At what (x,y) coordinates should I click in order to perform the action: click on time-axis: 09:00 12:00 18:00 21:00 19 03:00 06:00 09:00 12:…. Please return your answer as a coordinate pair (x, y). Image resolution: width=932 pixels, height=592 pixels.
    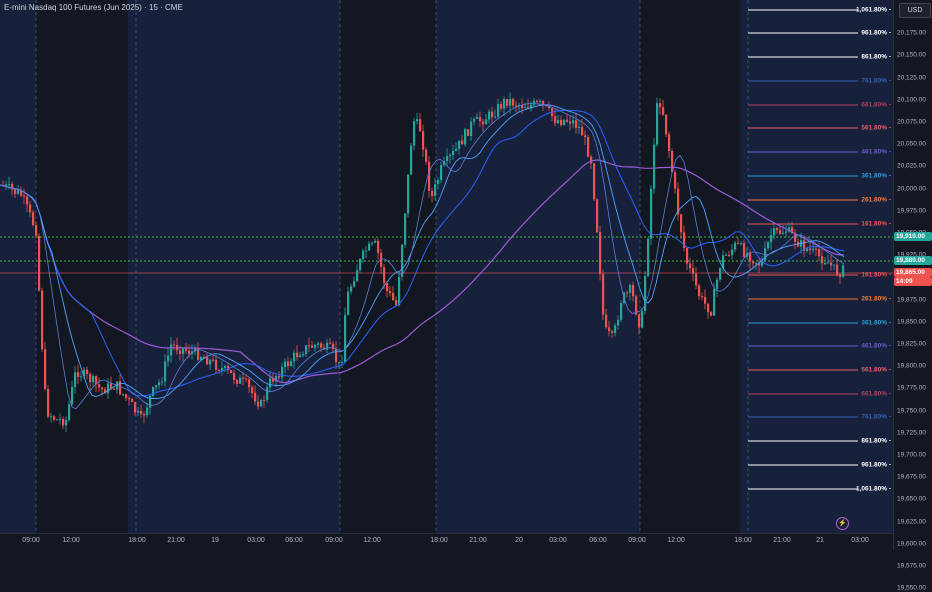
    Looking at the image, I should click on (446, 542).